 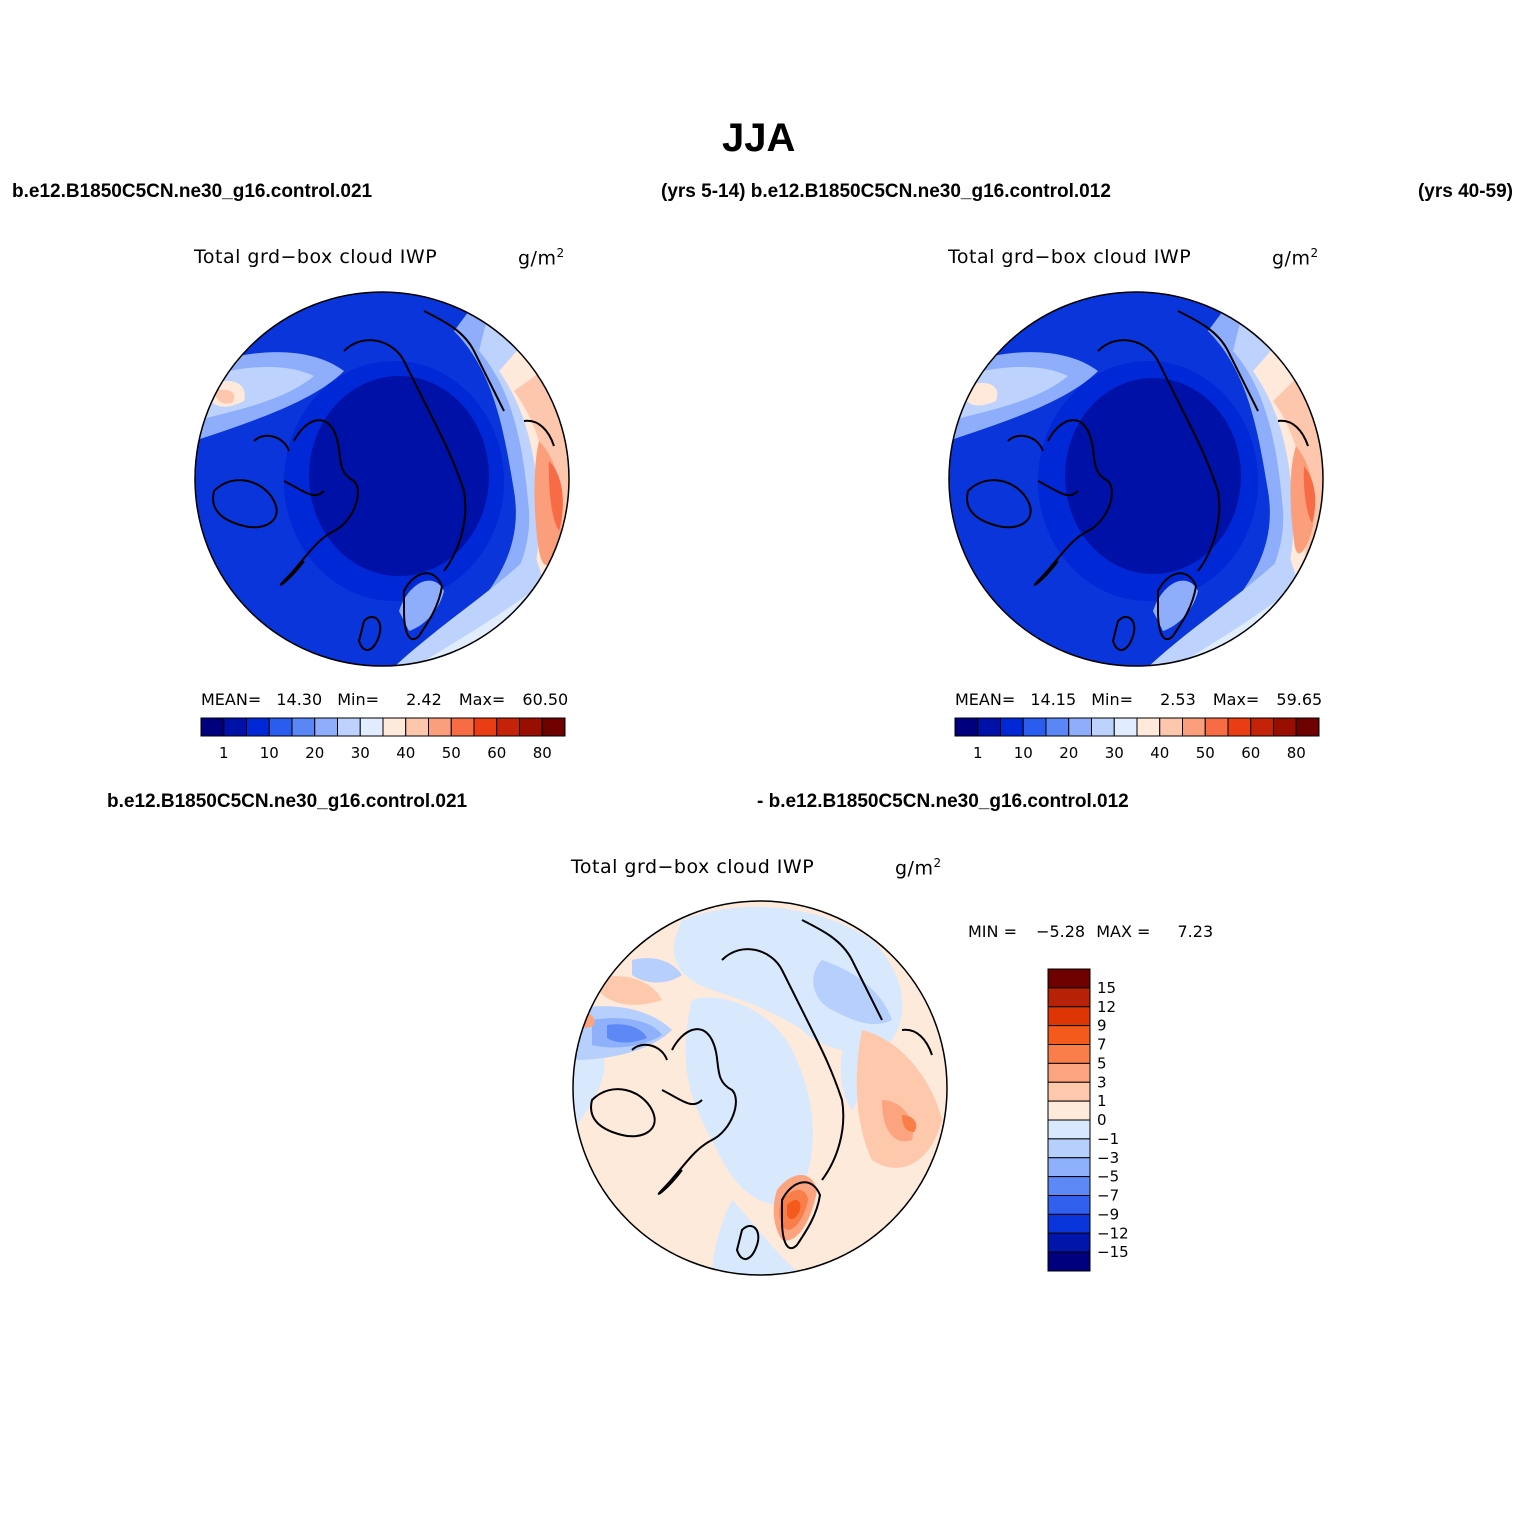 I want to click on top-right-years-label: (yrs 40-59), so click(x=1465, y=191).